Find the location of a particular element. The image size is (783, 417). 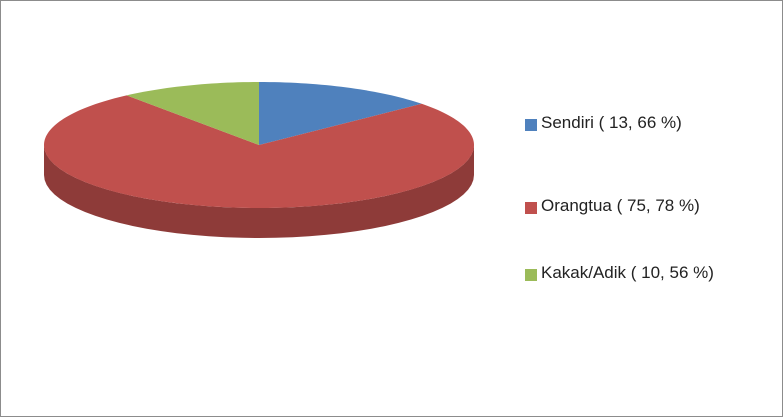

legend-label: Sendiri ( 13, 66 %) is located at coordinates (611, 122).